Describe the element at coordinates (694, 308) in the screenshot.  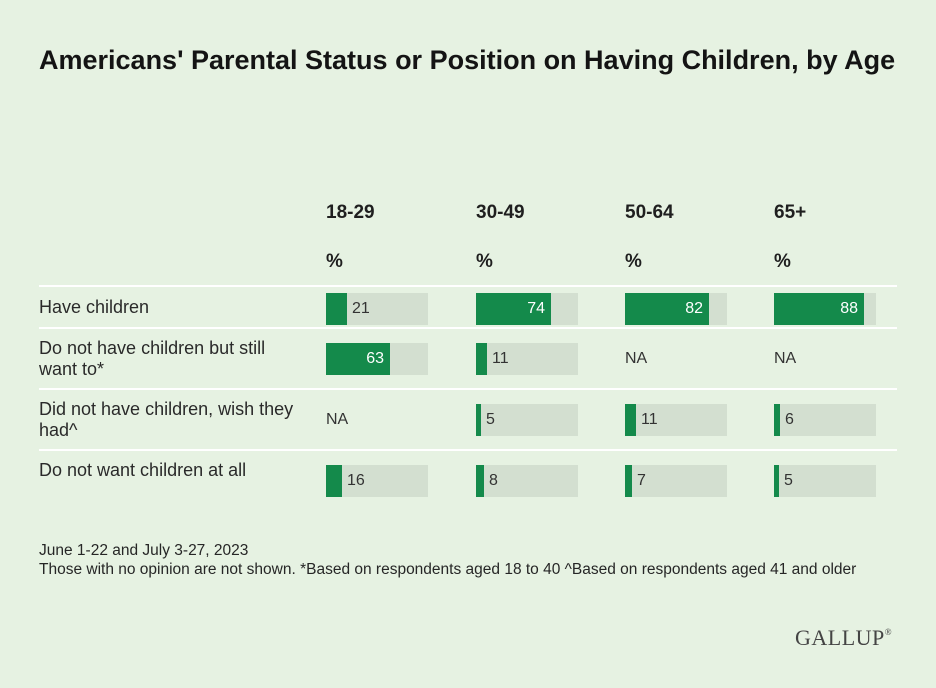
I see `bar-value-label: 82` at that location.